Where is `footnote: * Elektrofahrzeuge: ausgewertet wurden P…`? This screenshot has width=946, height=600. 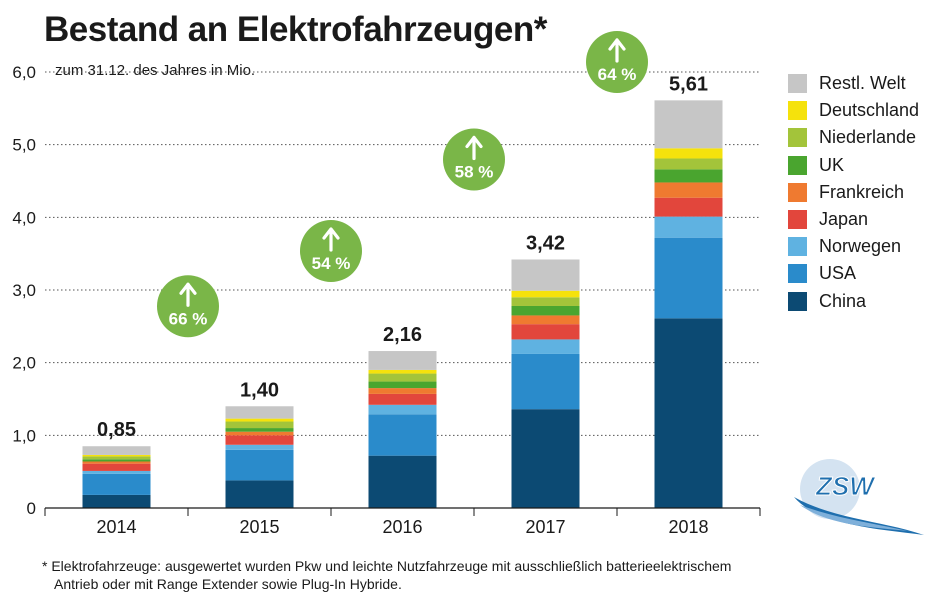 footnote: * Elektrofahrzeuge: ausgewertet wurden P… is located at coordinates (386, 575).